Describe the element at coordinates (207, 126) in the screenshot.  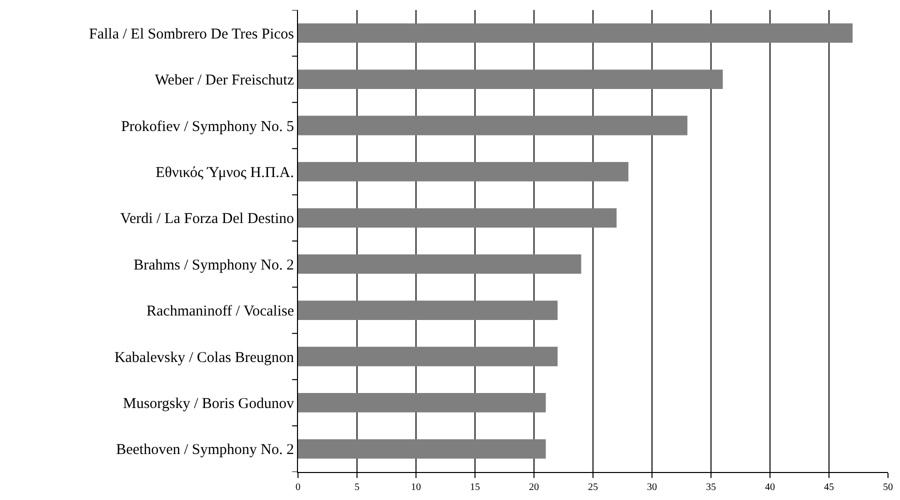
I see `y-tick-label: Prokofiev / Symphony No. 5` at that location.